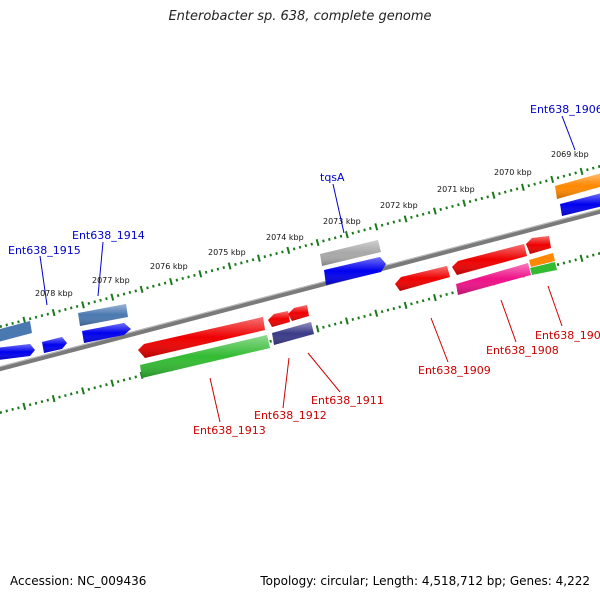 The image size is (600, 600). Describe the element at coordinates (422, 278) in the screenshot. I see `gene-ent638-1909` at that location.